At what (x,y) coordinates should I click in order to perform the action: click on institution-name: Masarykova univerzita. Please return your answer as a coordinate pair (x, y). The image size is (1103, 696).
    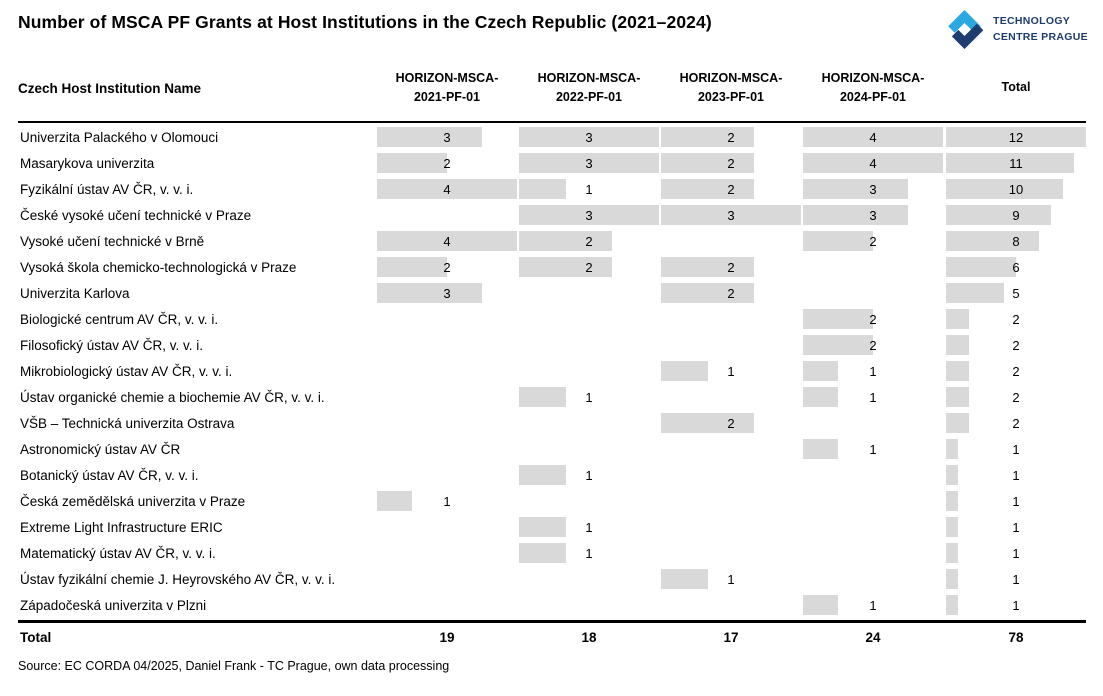
    Looking at the image, I should click on (87, 163).